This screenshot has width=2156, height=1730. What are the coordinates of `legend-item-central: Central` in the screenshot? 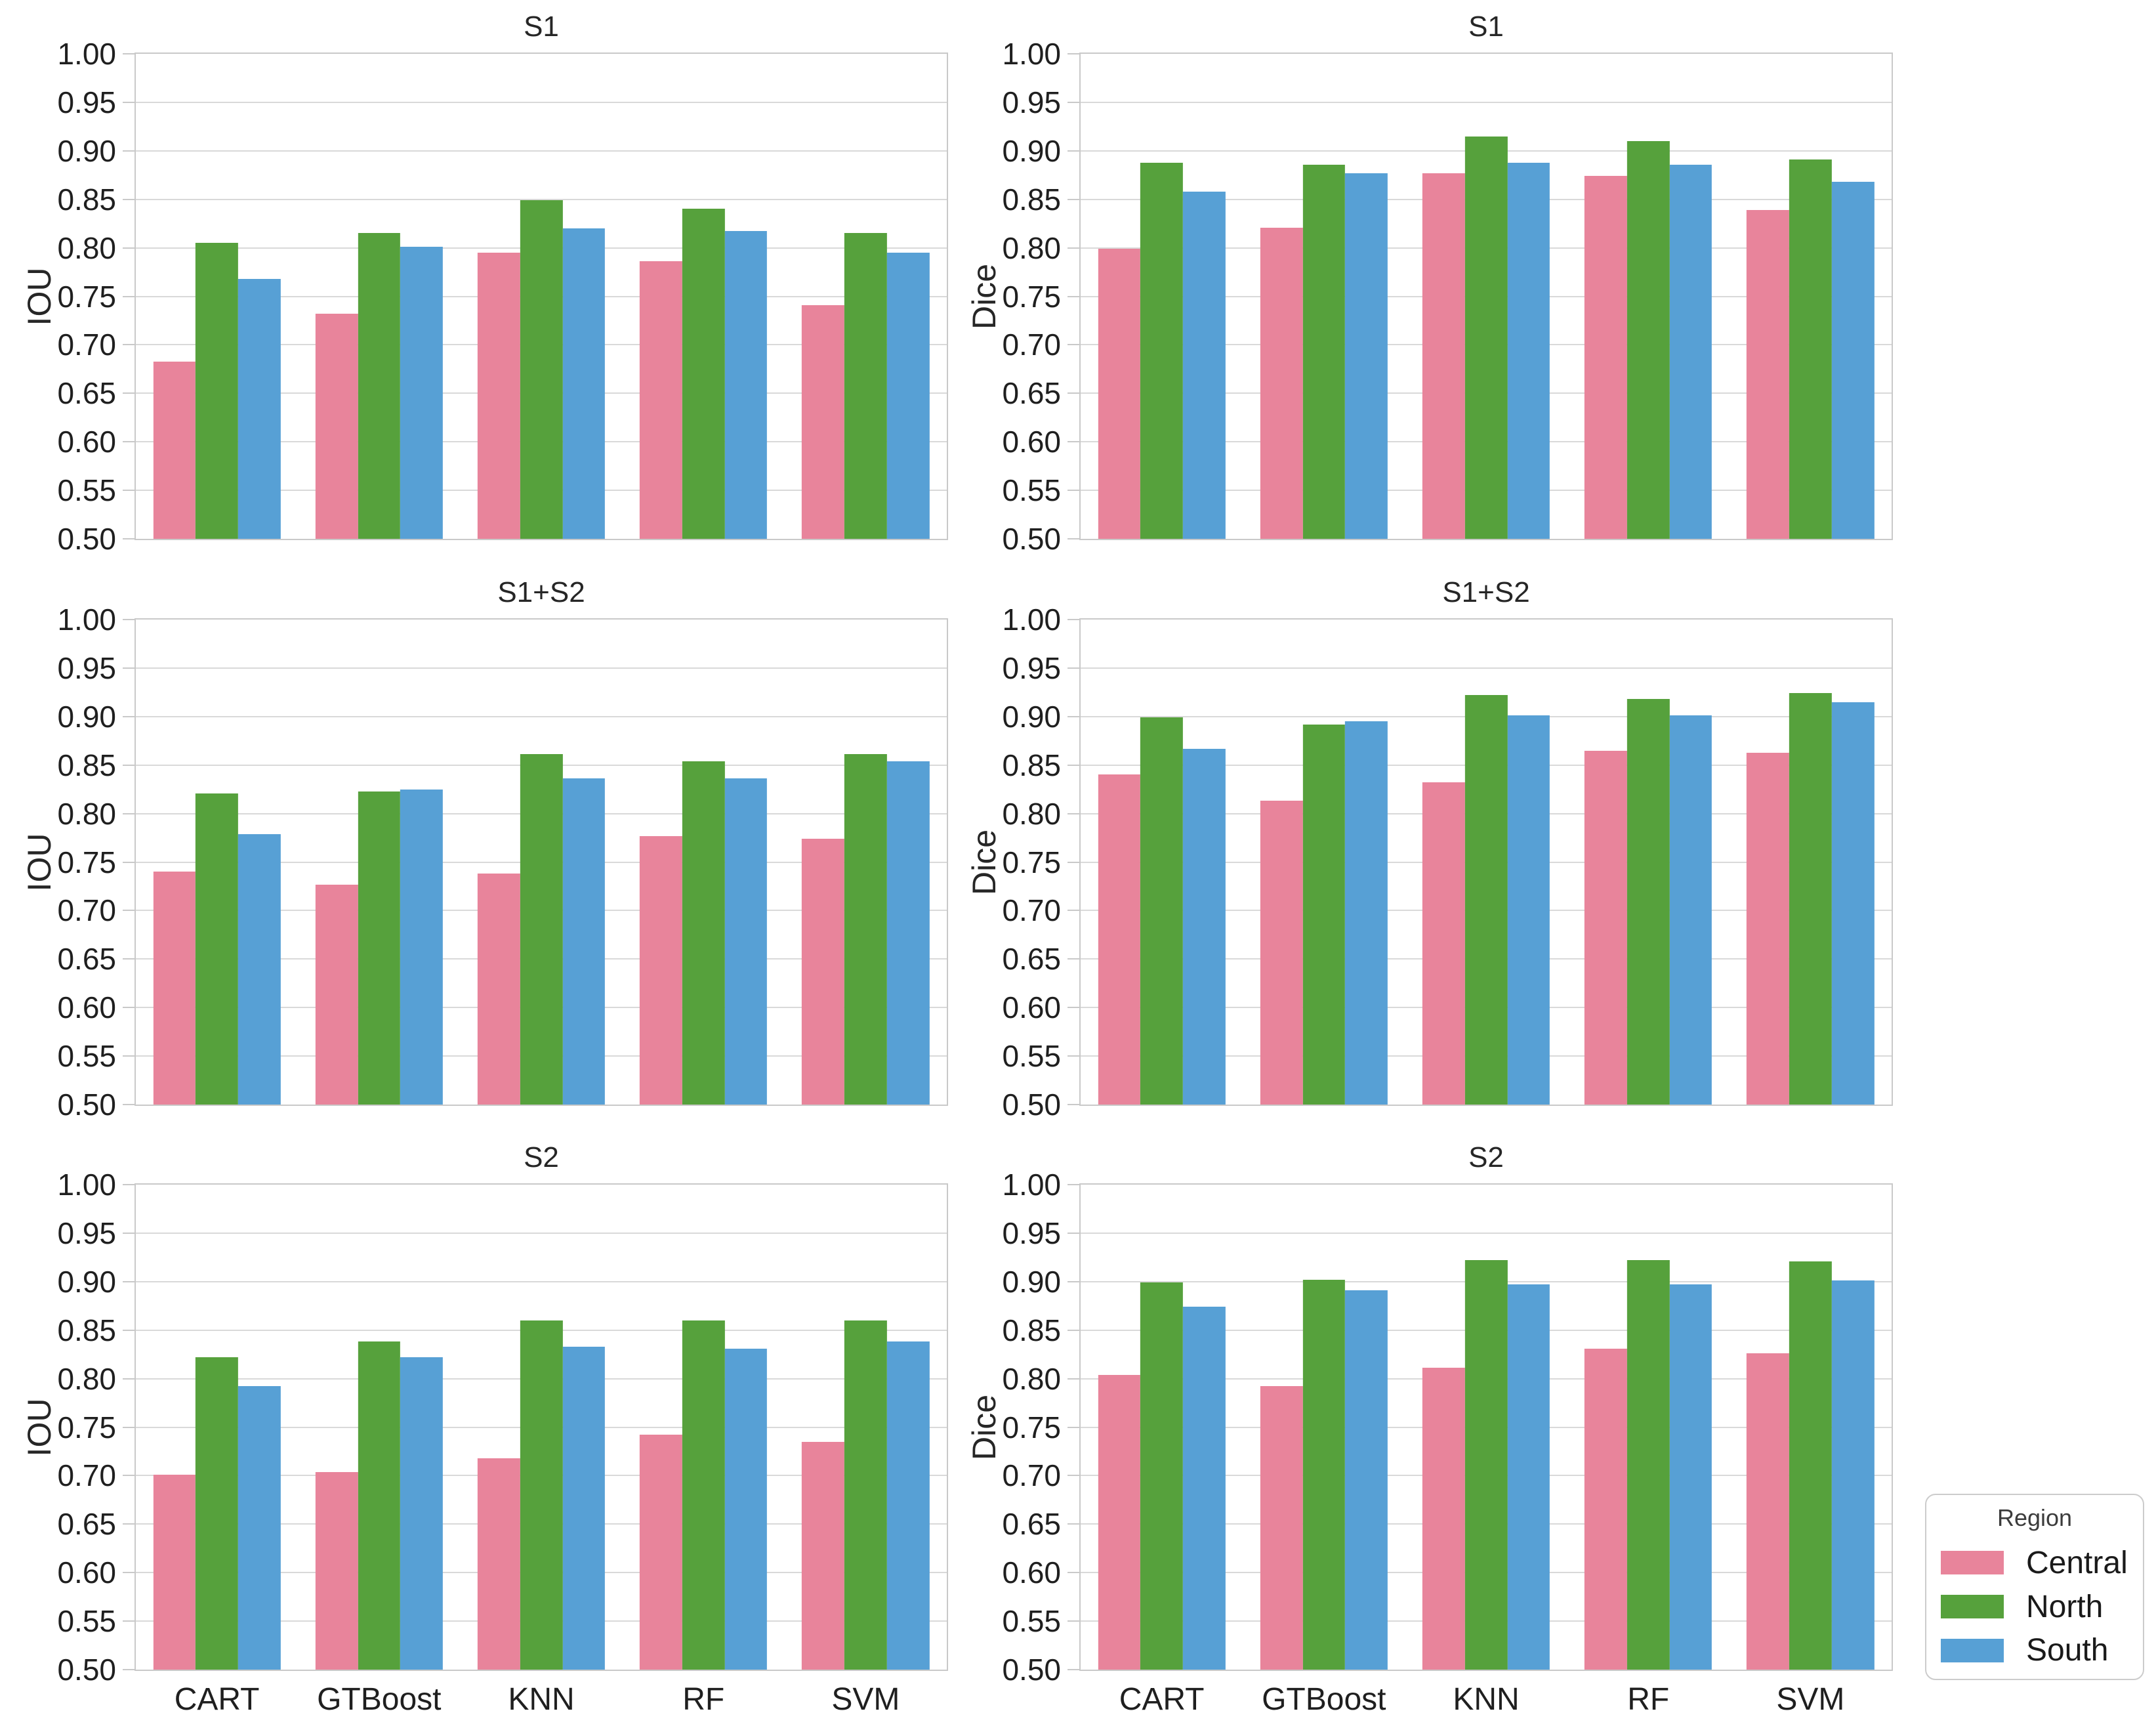 It's located at (2034, 1563).